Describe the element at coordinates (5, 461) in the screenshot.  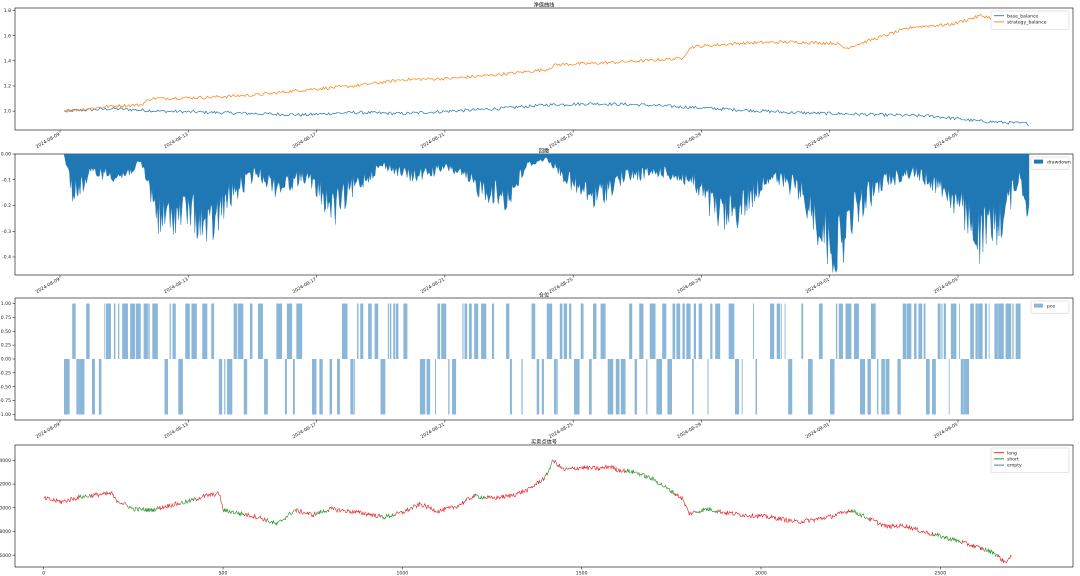
I see `y-tick-label: 64000` at that location.